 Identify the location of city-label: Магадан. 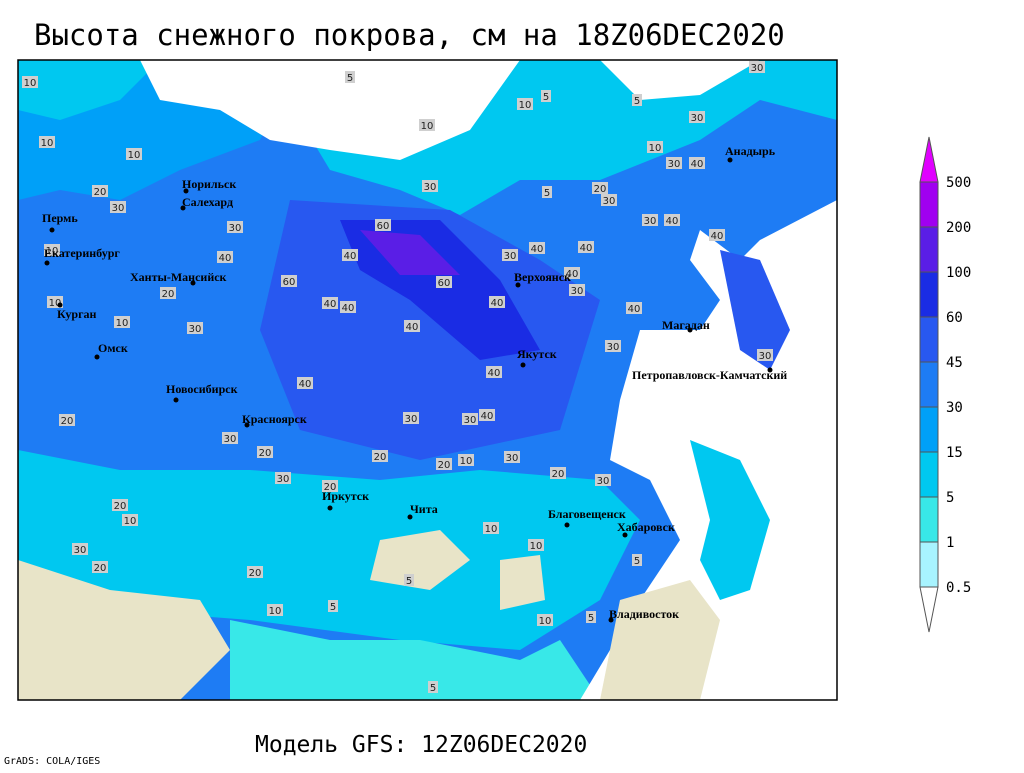
(686, 325).